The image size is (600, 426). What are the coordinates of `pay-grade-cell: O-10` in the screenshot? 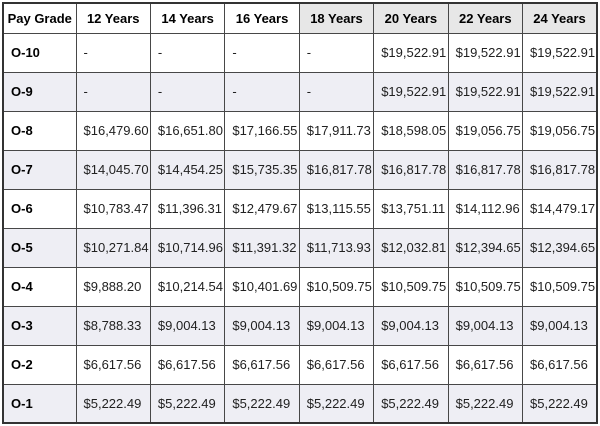 It's located at (39, 52).